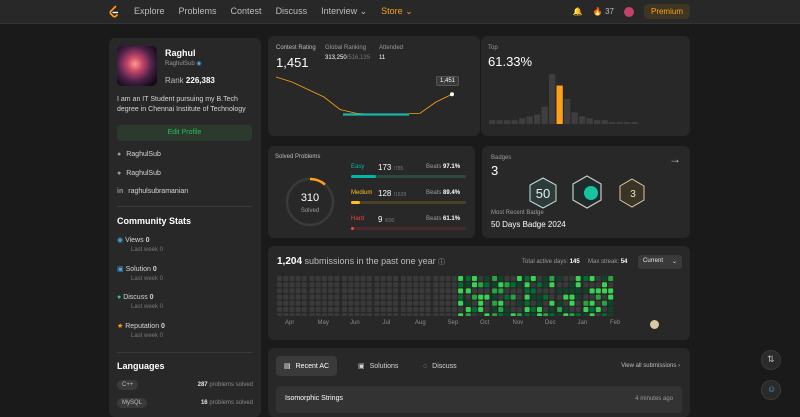  I want to click on bell-icon: 🔔, so click(577, 11).